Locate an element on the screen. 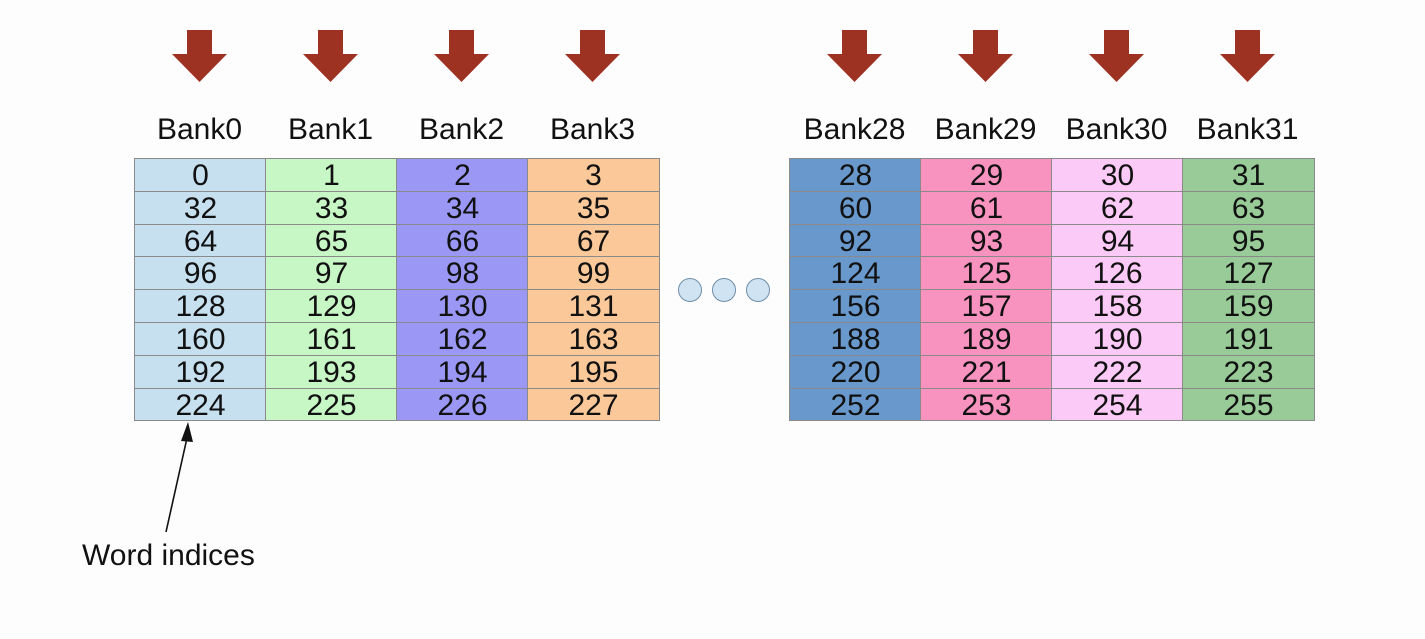 This screenshot has height=639, width=1425. bank-cells: 29 61 93 125 157 189 221 253 is located at coordinates (986, 289).